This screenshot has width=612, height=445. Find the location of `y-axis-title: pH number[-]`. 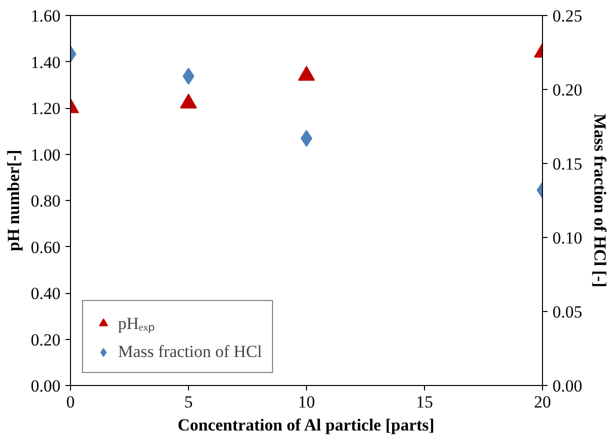

y-axis-title: pH number[-] is located at coordinates (13, 201).